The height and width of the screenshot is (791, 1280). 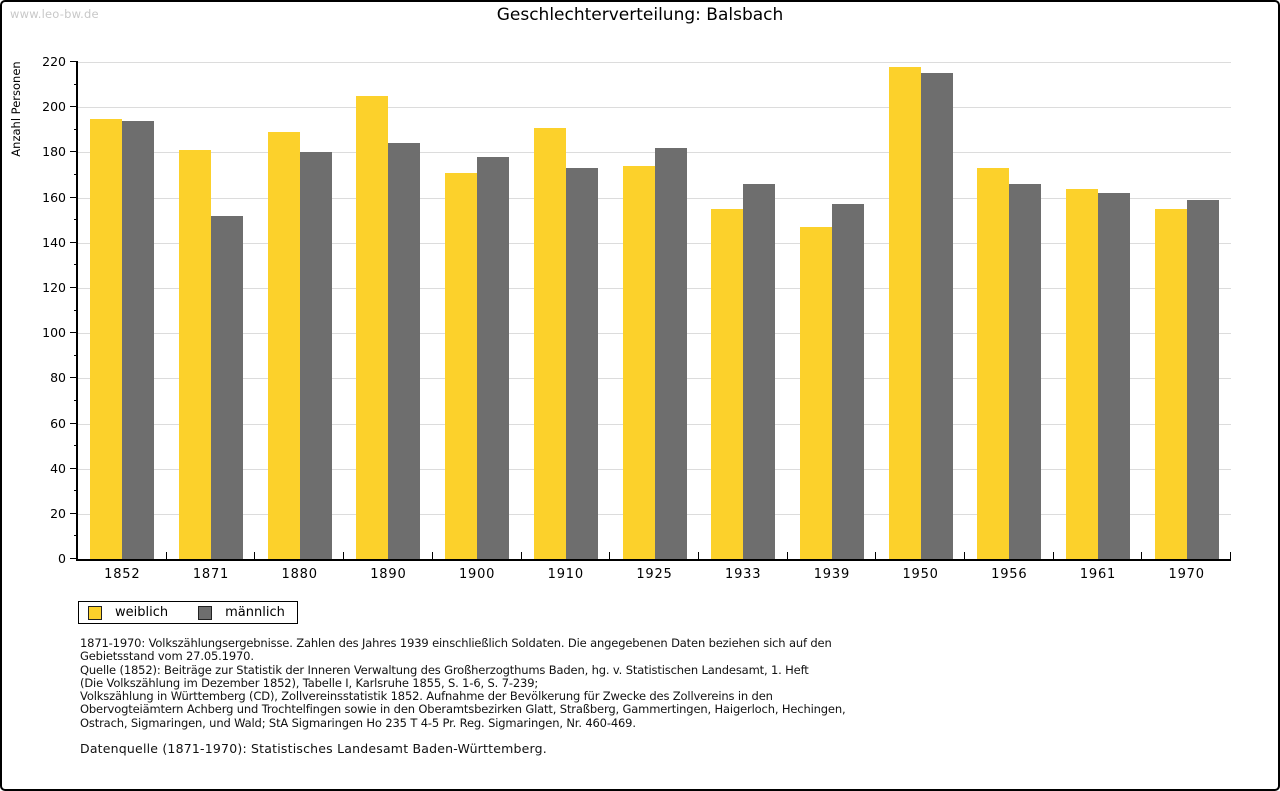 I want to click on x-axis-category-label: 1880, so click(x=299, y=574).